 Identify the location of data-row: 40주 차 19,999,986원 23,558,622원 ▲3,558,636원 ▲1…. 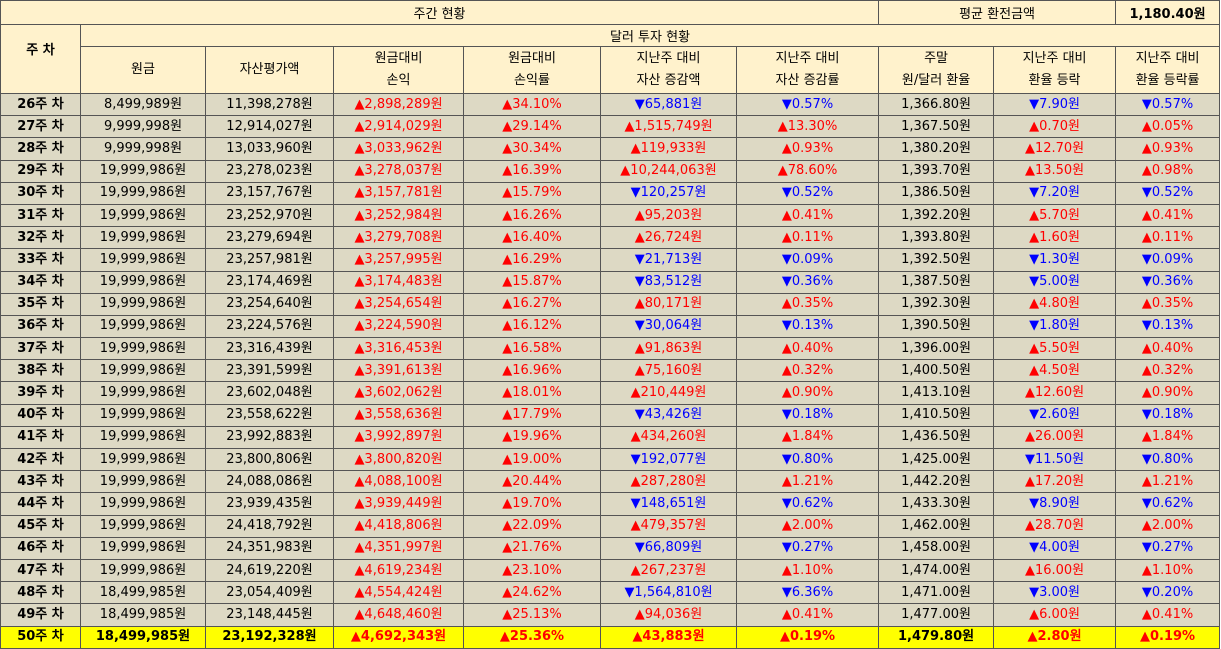
(610, 415).